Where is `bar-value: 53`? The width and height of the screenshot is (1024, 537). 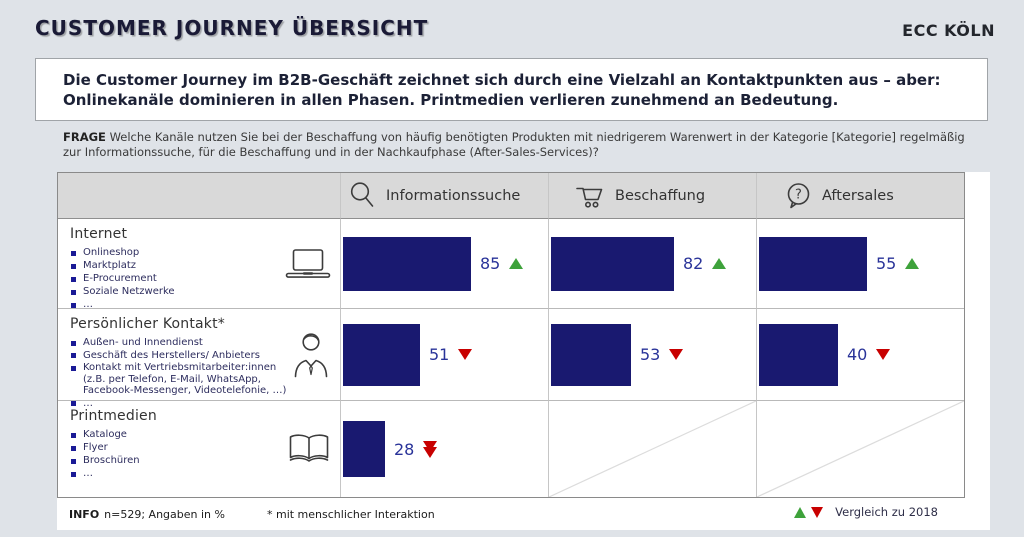
bar-value: 53 is located at coordinates (650, 354).